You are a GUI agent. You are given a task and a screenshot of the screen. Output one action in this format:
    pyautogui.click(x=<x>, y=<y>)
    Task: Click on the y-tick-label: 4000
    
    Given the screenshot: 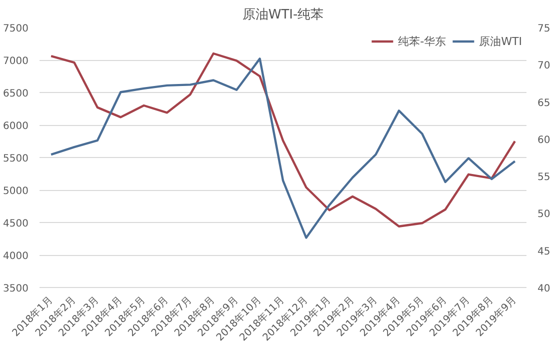 What is the action you would take?
    pyautogui.click(x=16, y=256)
    